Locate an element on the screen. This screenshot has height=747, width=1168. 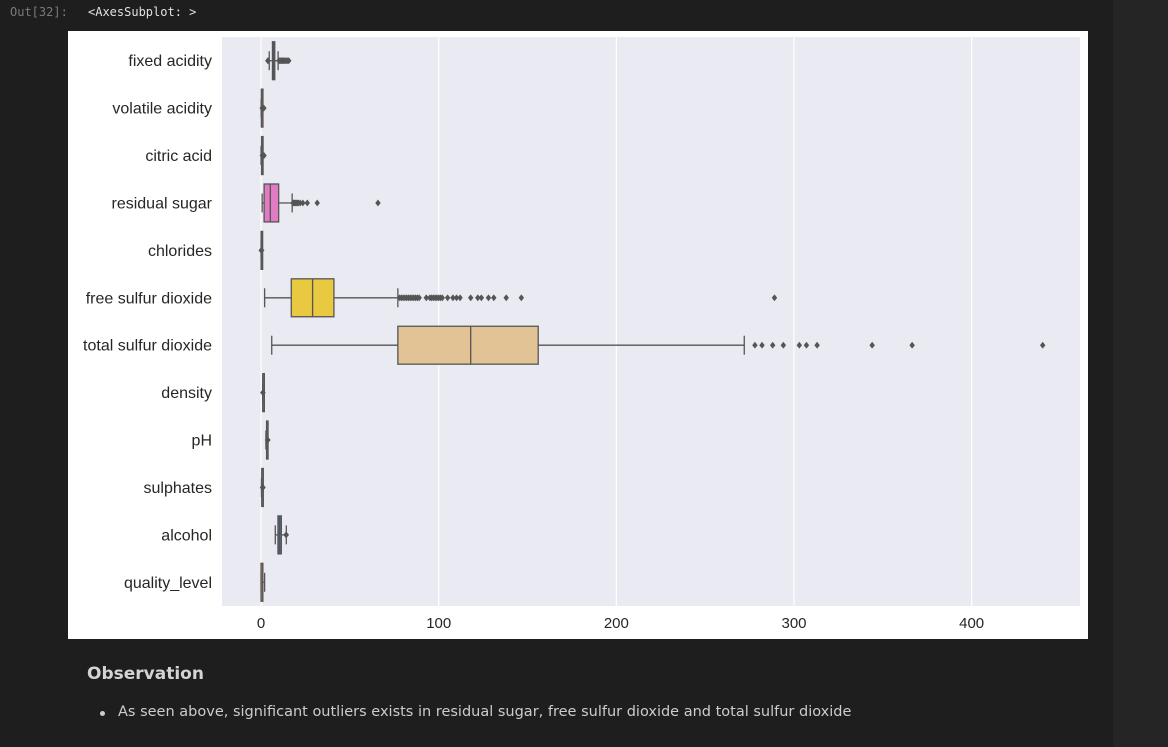
box-quality-level is located at coordinates (263, 582).